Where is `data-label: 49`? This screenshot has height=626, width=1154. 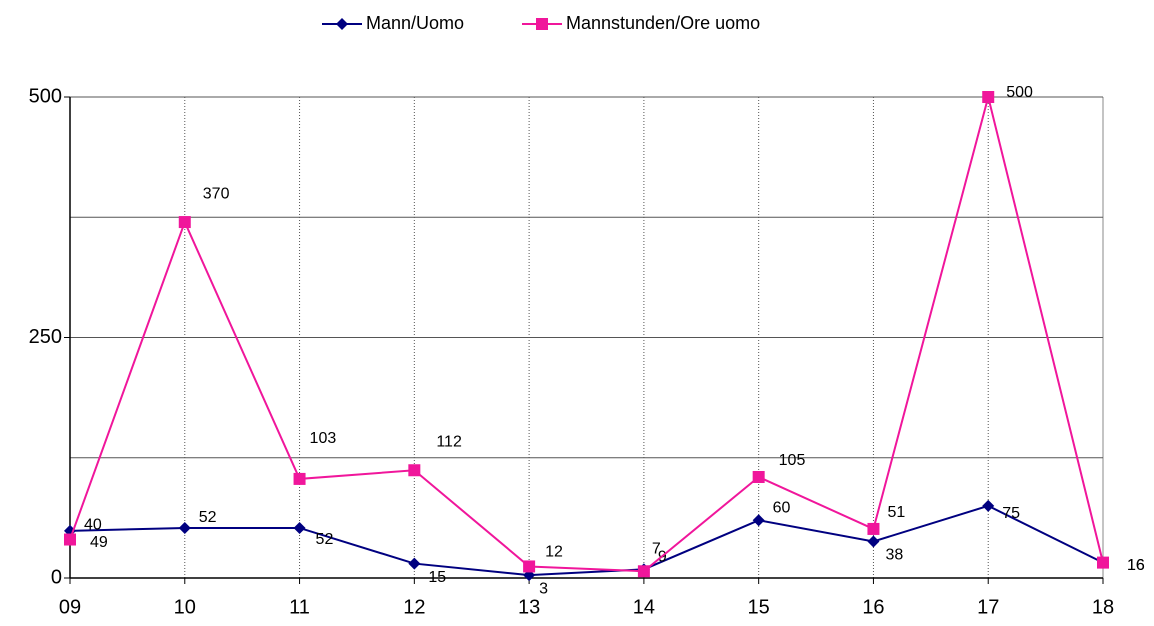
data-label: 49 is located at coordinates (99, 542).